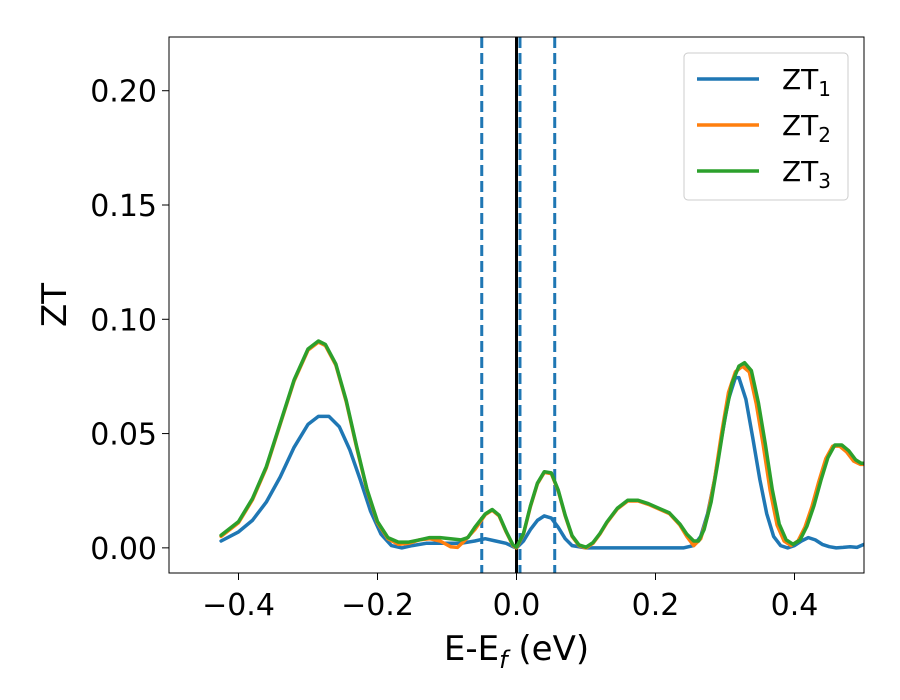  Describe the element at coordinates (517, 605) in the screenshot. I see `x-tick-label: 0.0` at that location.